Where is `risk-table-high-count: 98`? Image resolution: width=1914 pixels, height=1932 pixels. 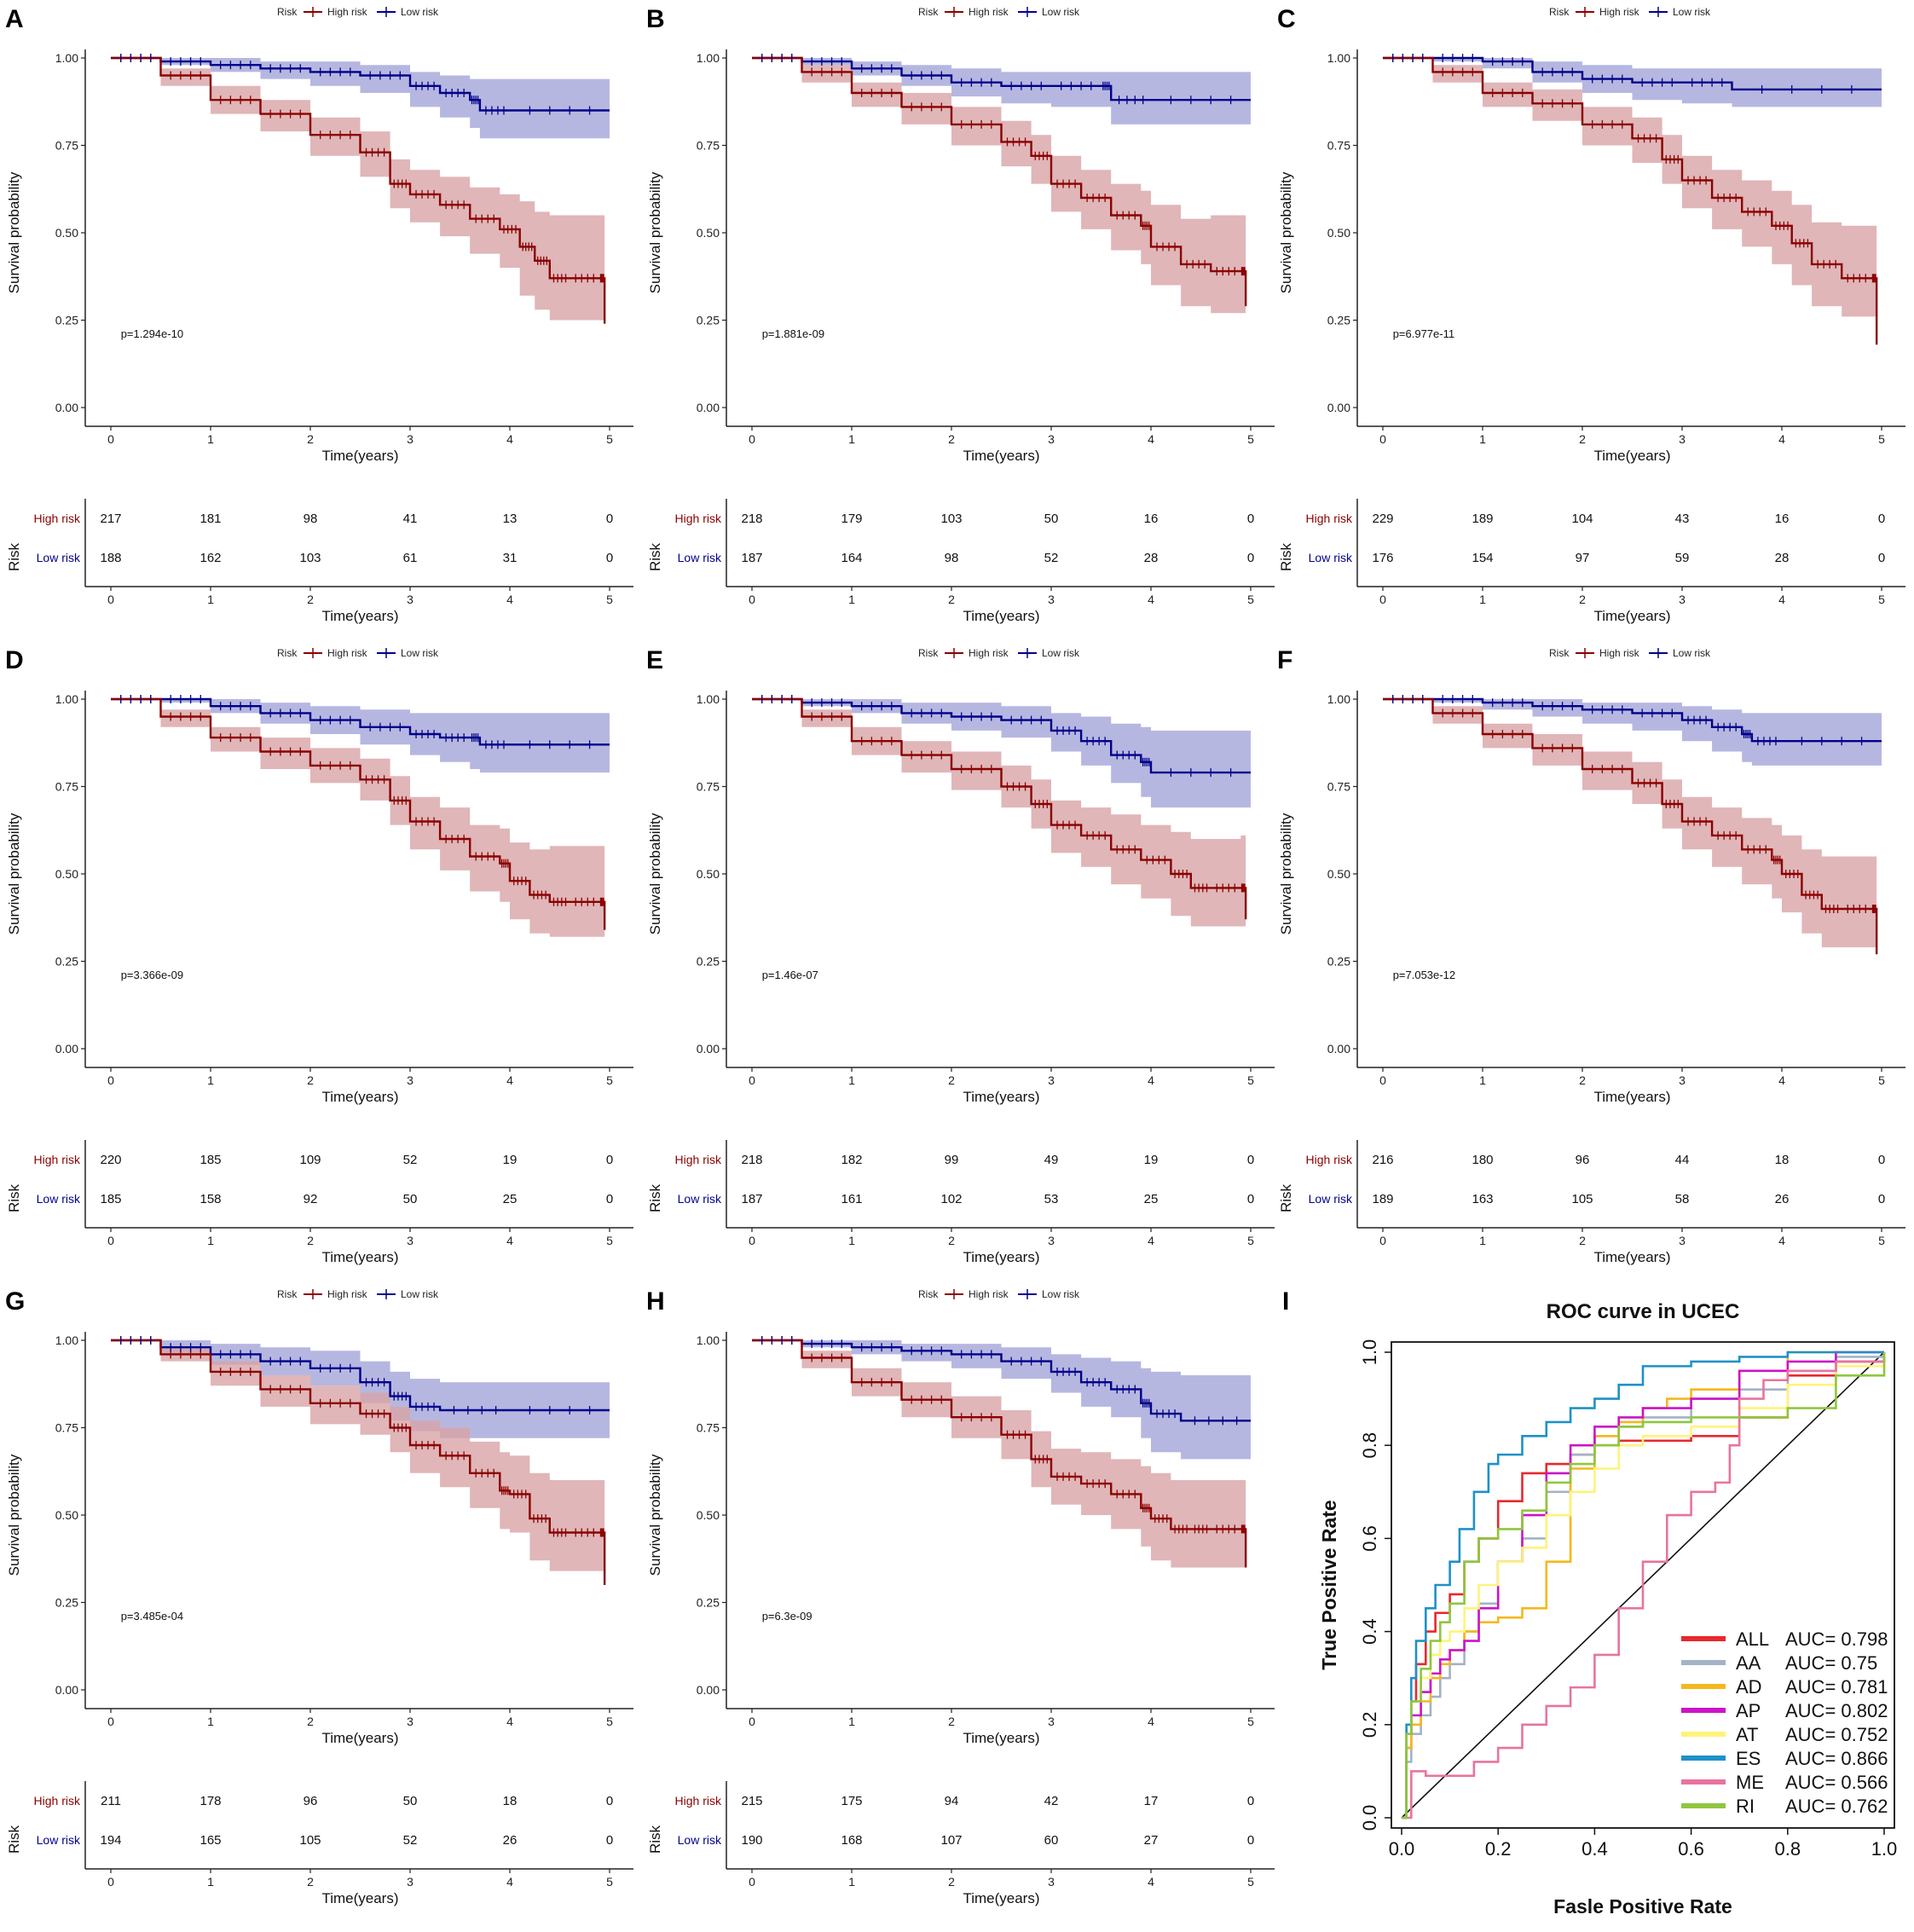 risk-table-high-count: 98 is located at coordinates (311, 519).